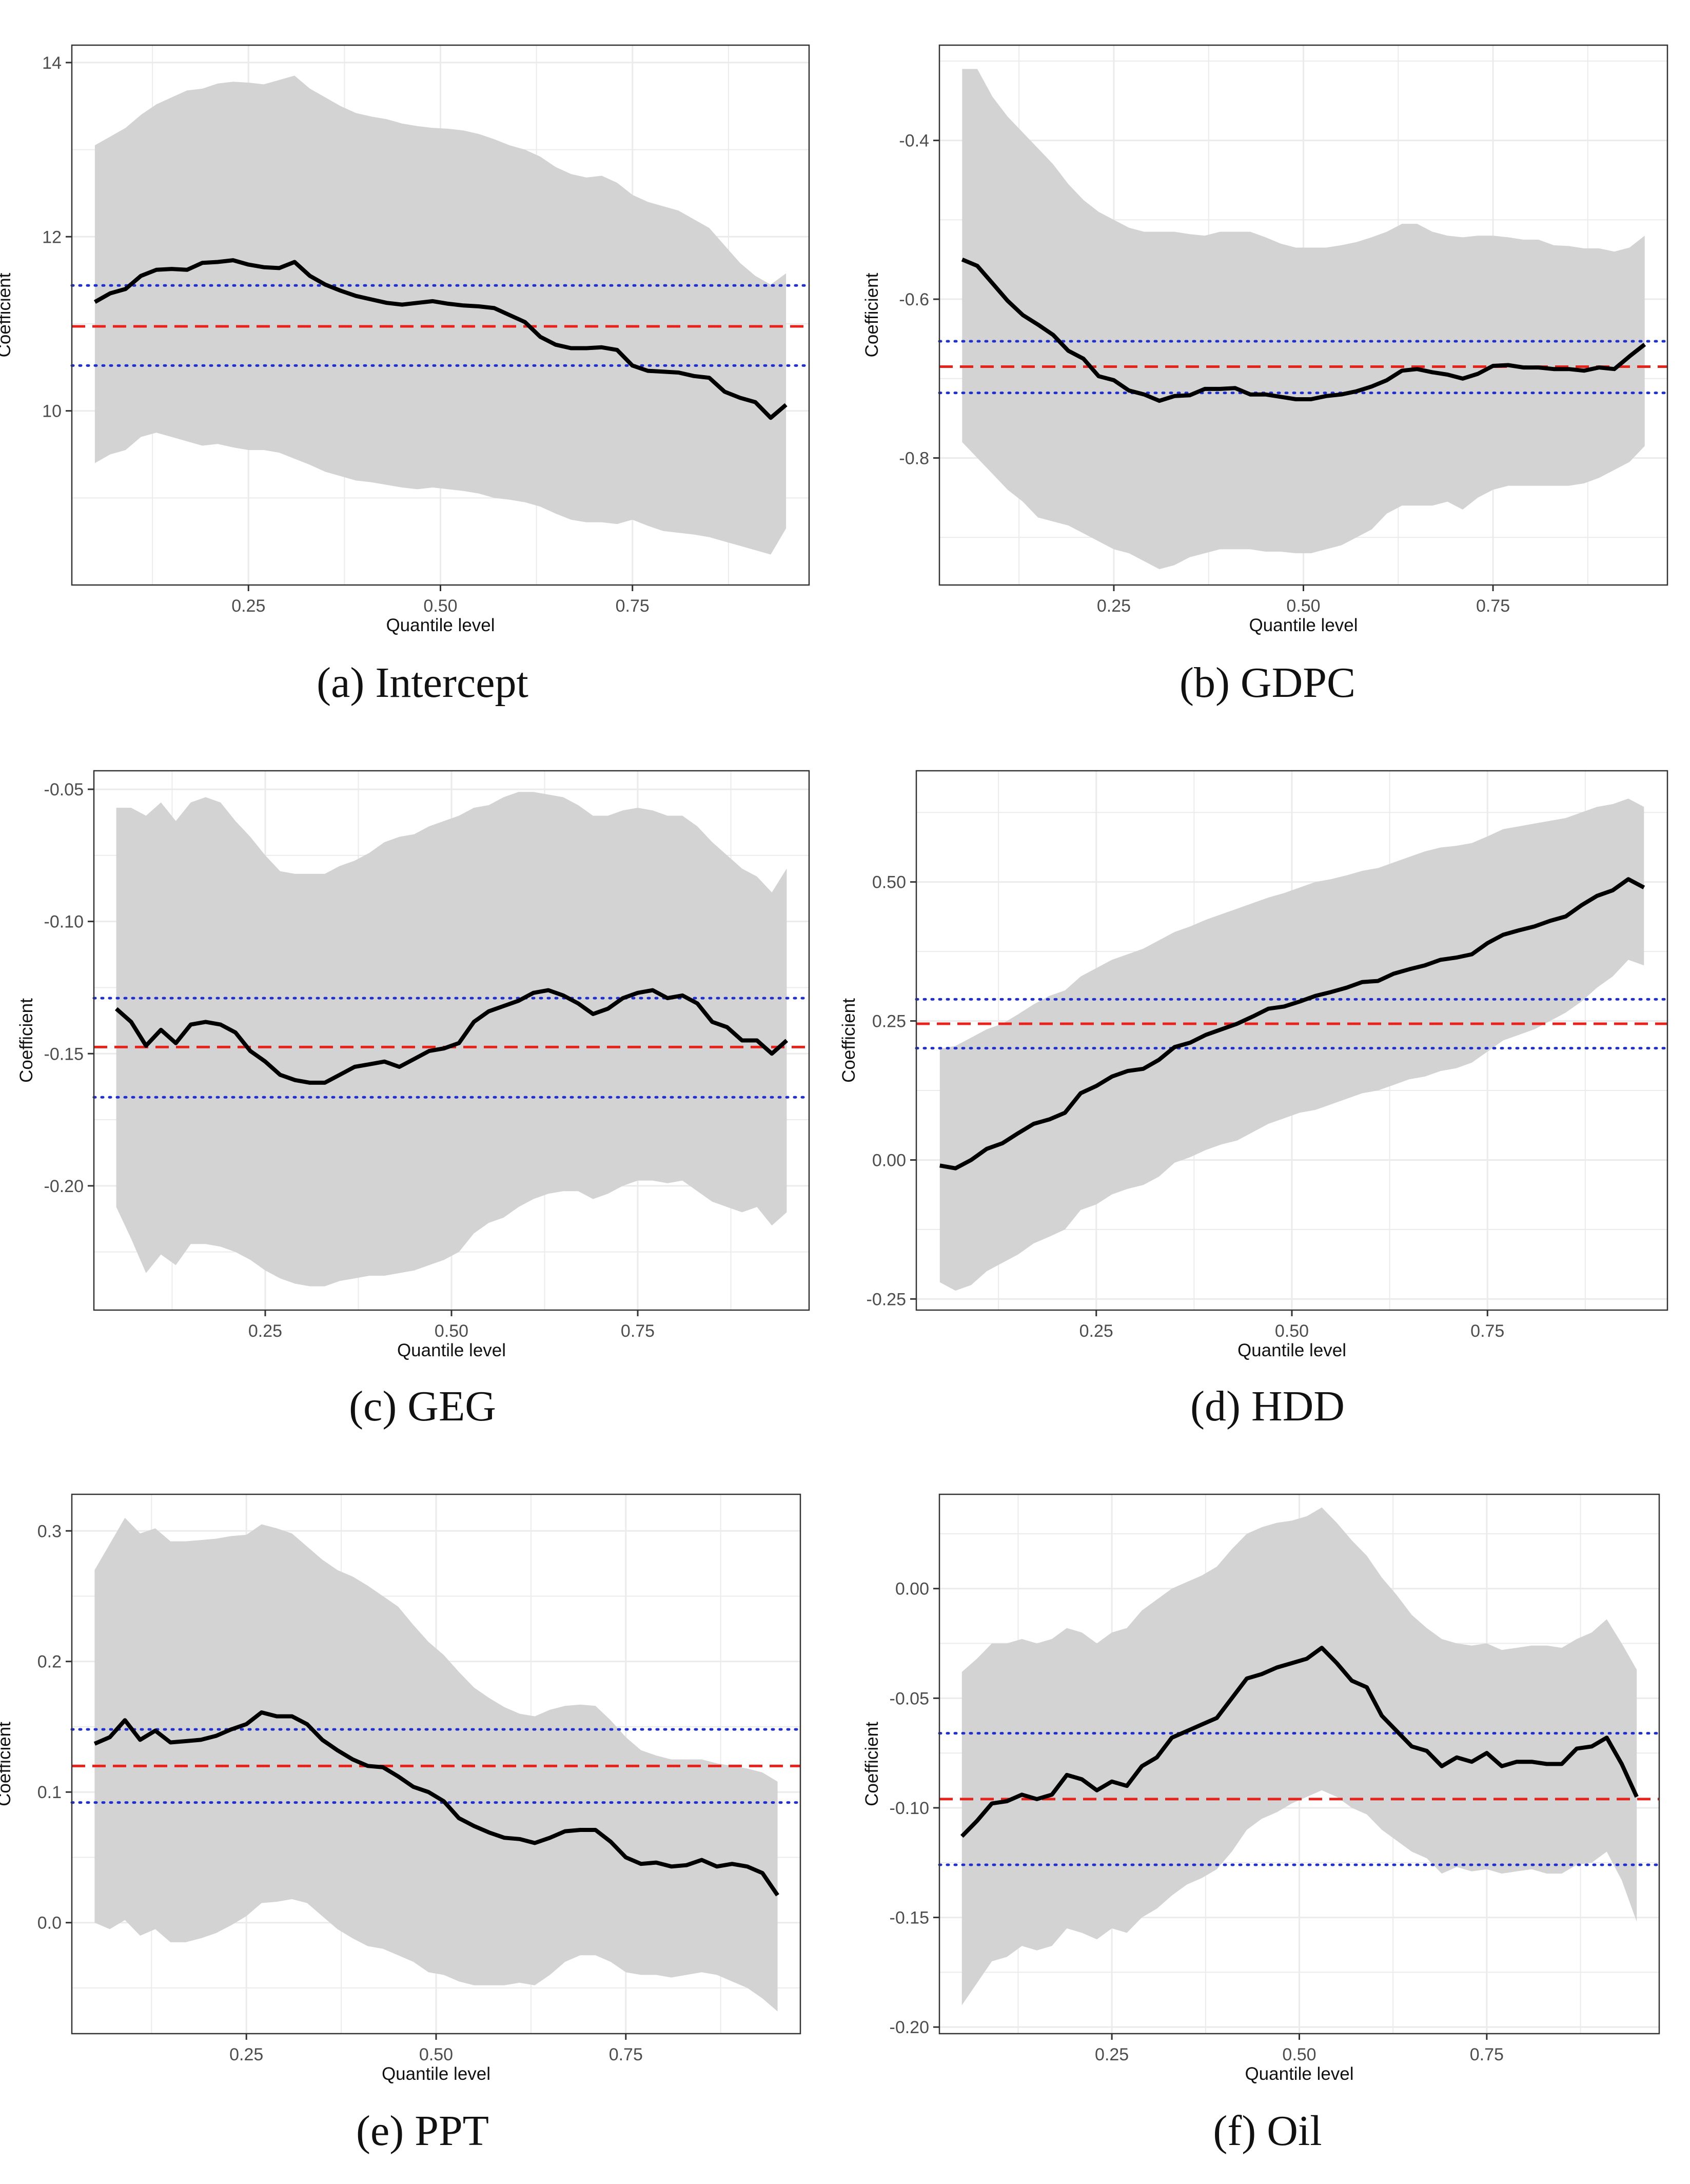  What do you see at coordinates (1299, 2074) in the screenshot?
I see `x-axis-title-f: Quantile level` at bounding box center [1299, 2074].